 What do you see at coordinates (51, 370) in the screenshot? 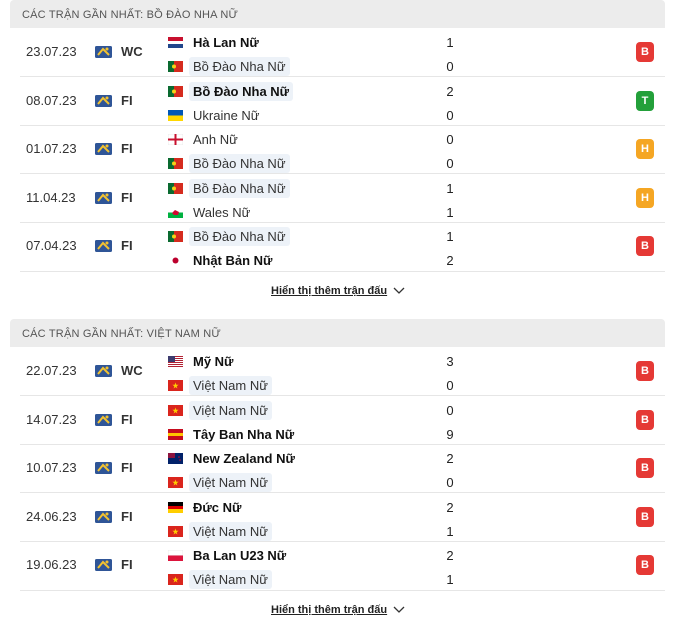
I see `match-date: 22.07.23` at bounding box center [51, 370].